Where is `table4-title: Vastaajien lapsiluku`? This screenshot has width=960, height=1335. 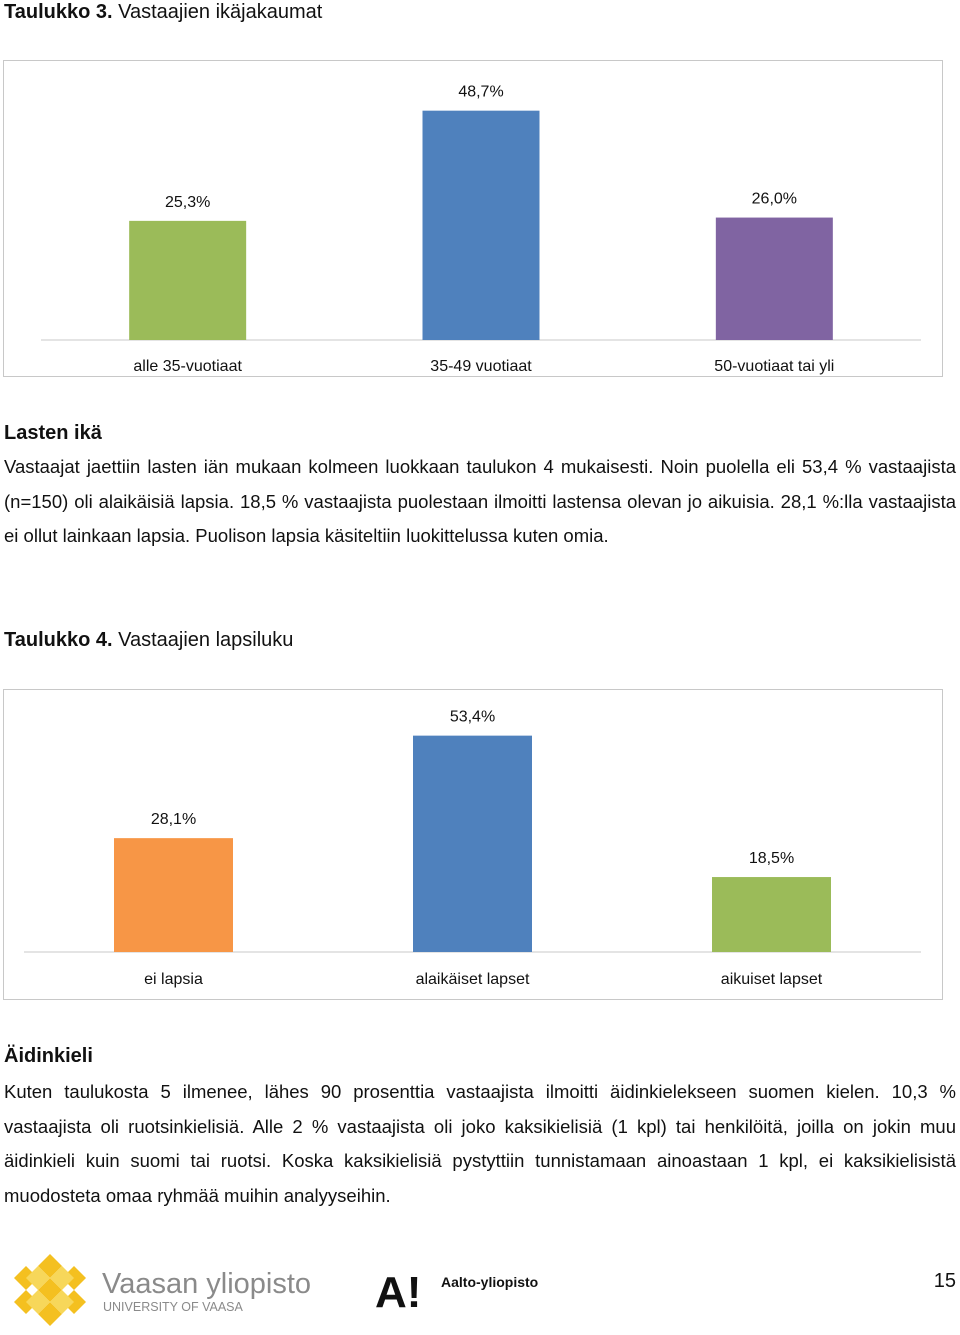
table4-title: Vastaajien lapsiluku is located at coordinates (206, 640).